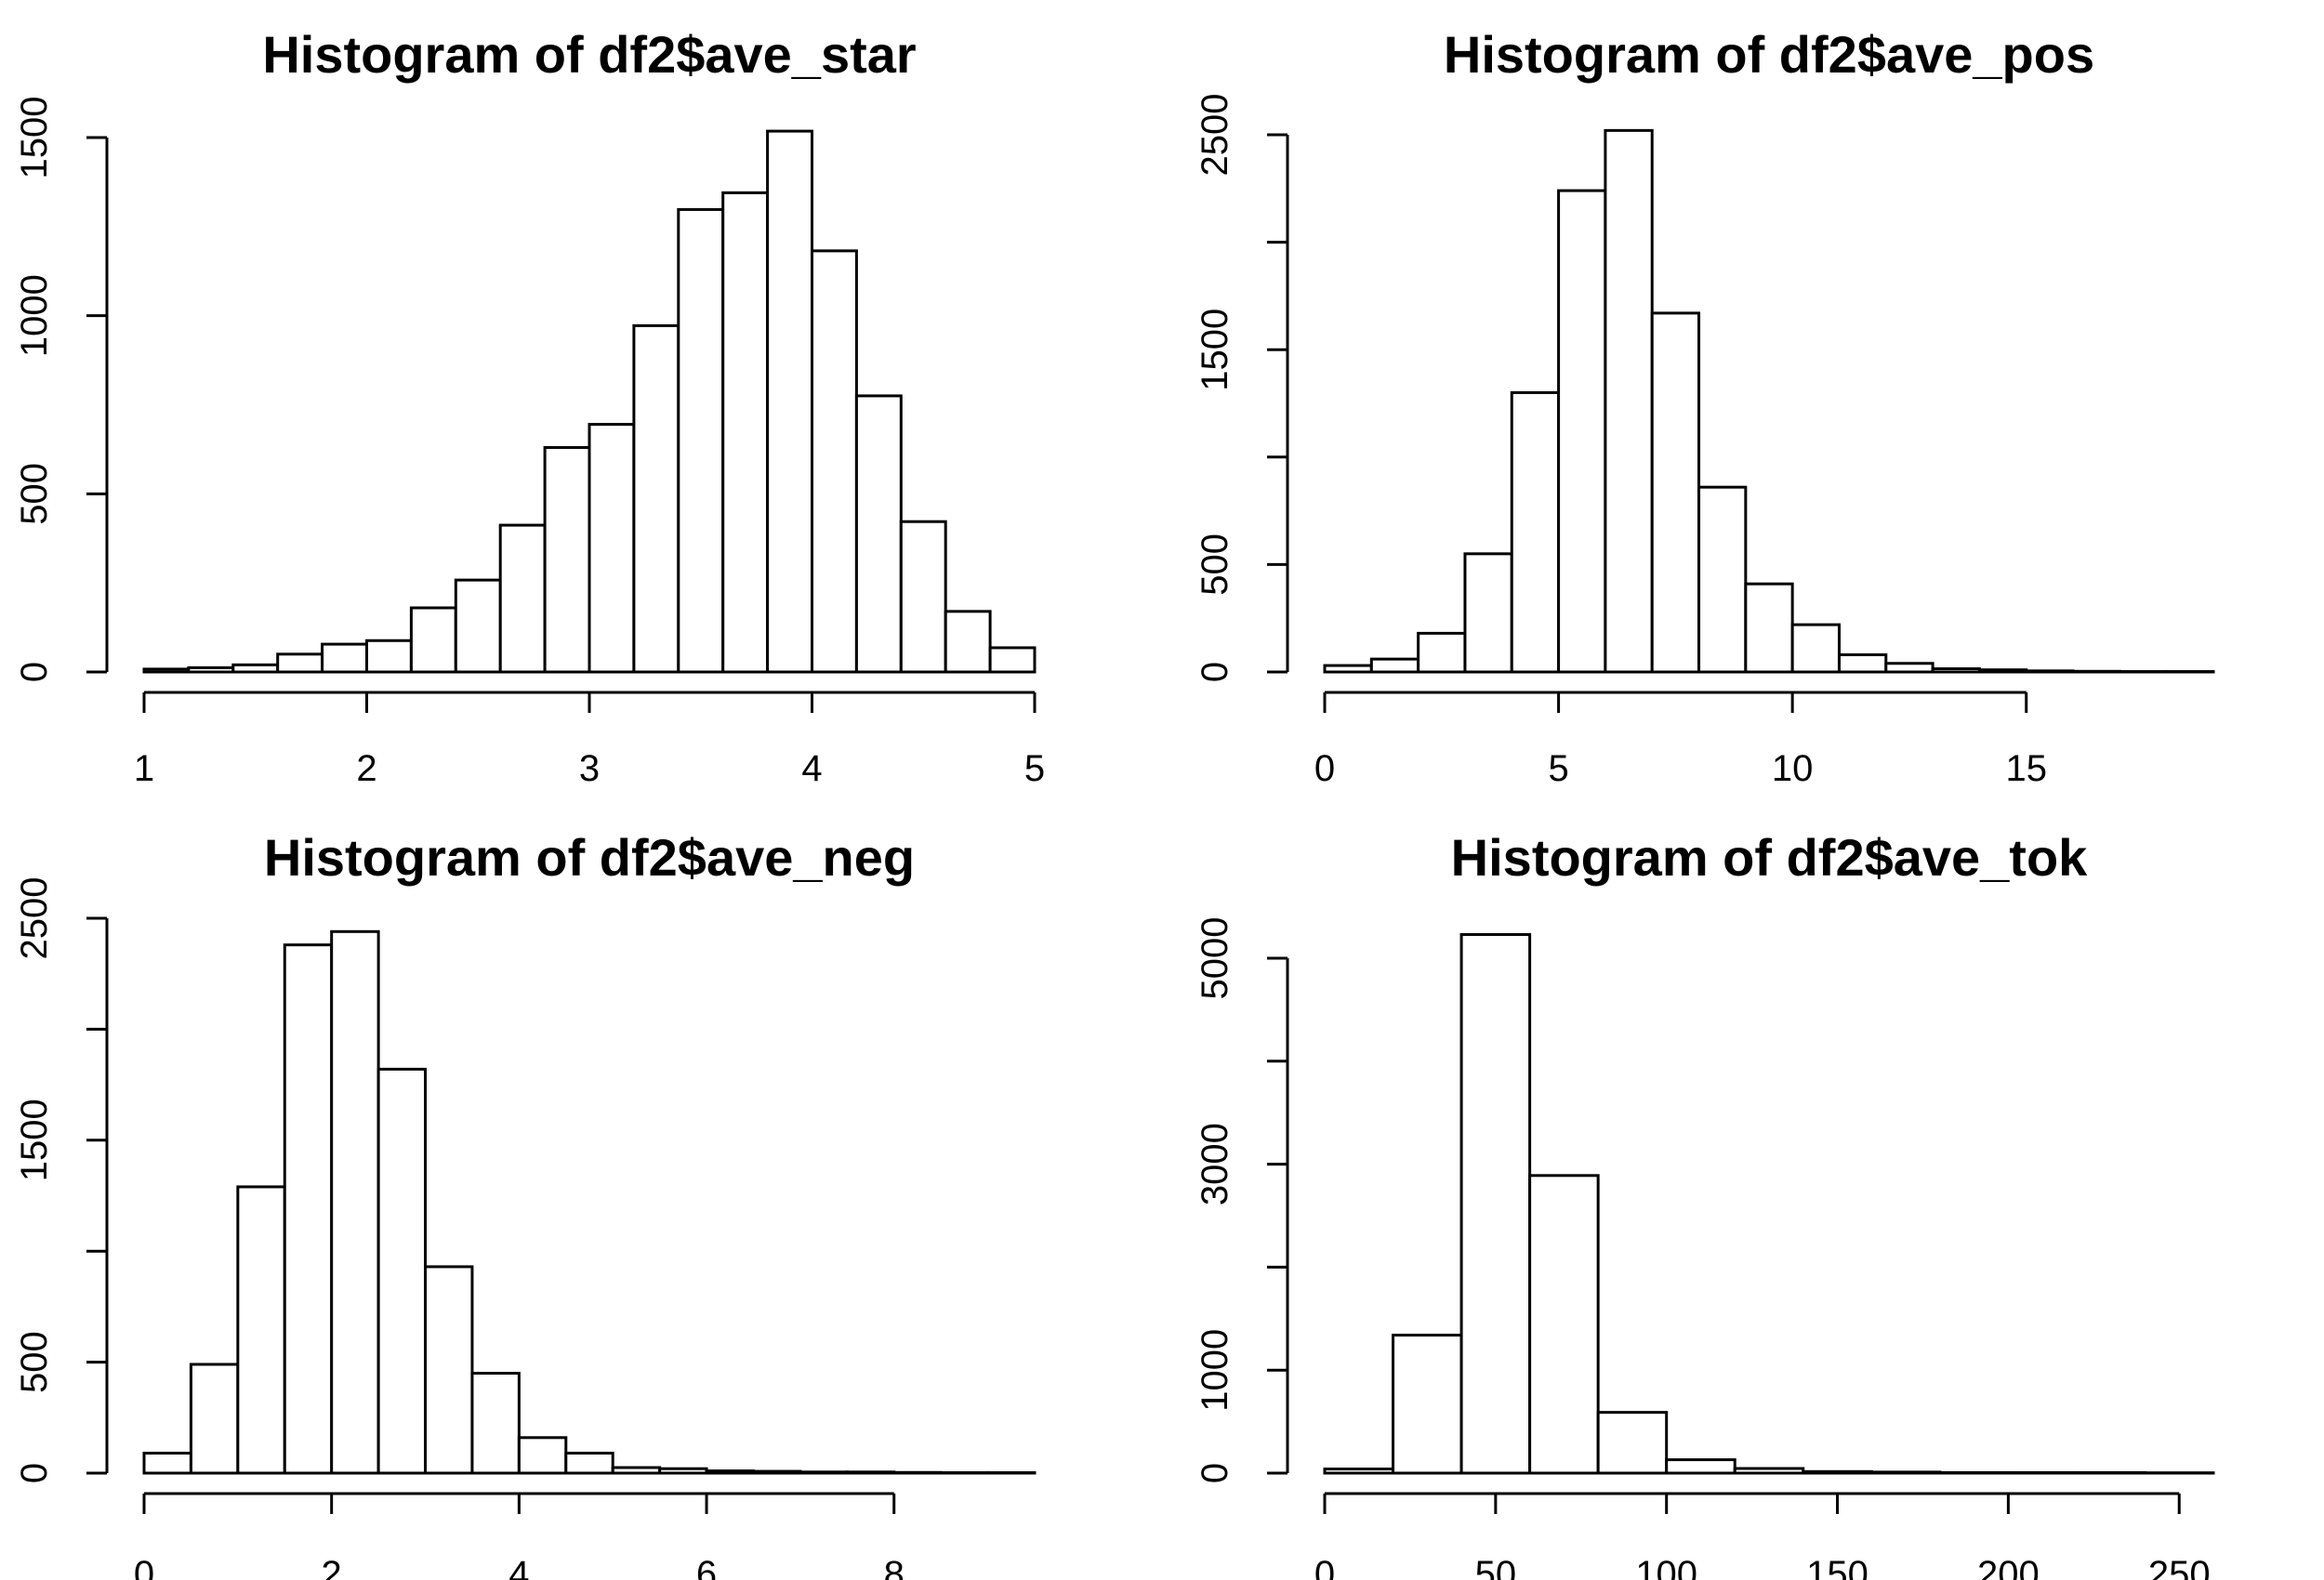 Image resolution: width=2324 pixels, height=1580 pixels. I want to click on x-tick-label: 6, so click(706, 1567).